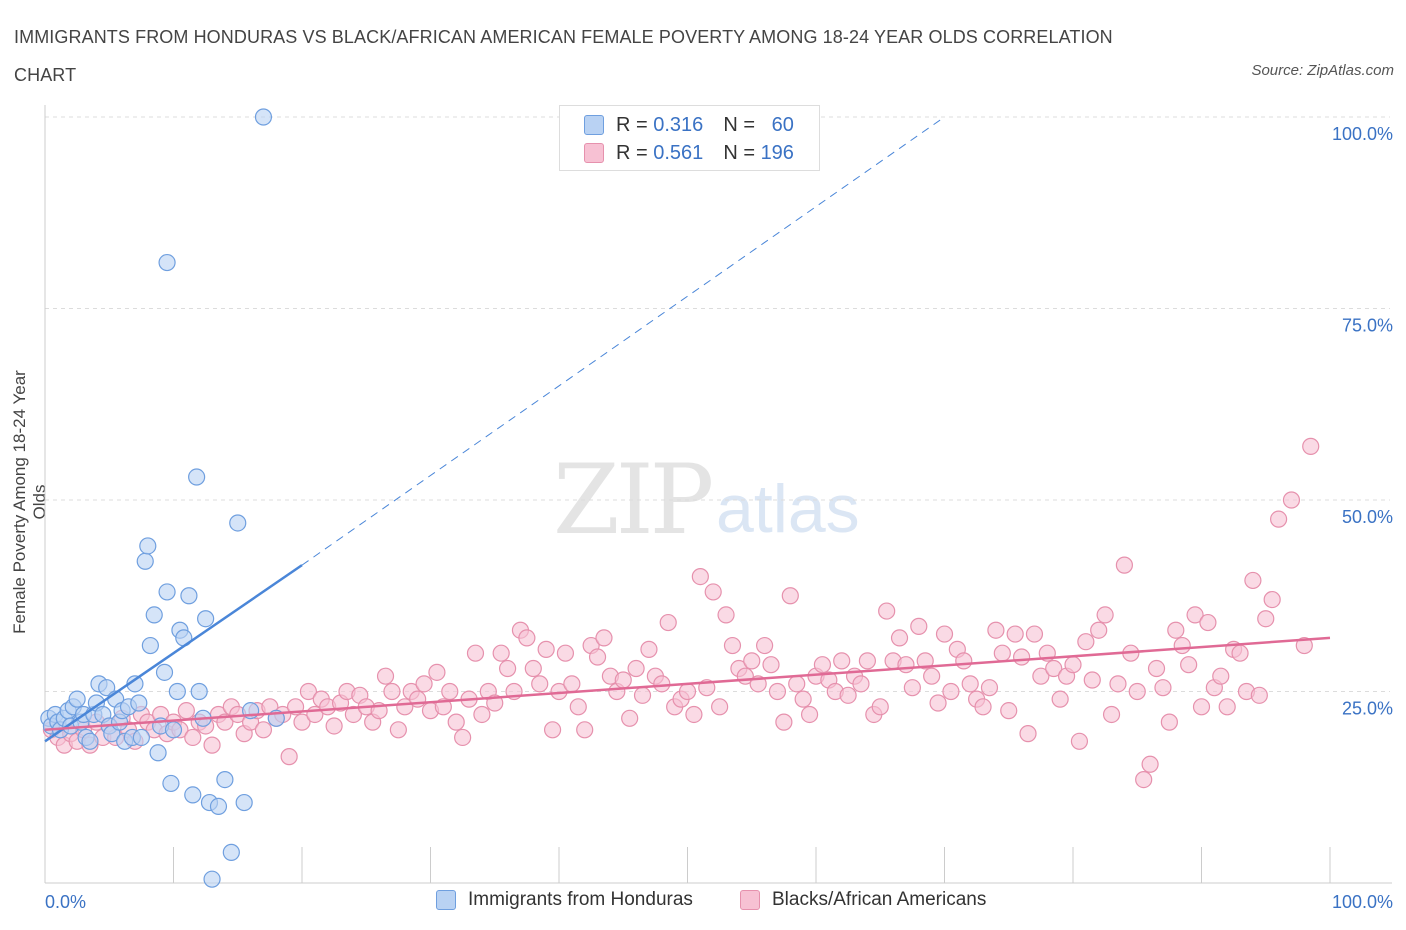 The width and height of the screenshot is (1406, 930). I want to click on legend-row-black: R = 0.561 N = 196, so click(689, 153).